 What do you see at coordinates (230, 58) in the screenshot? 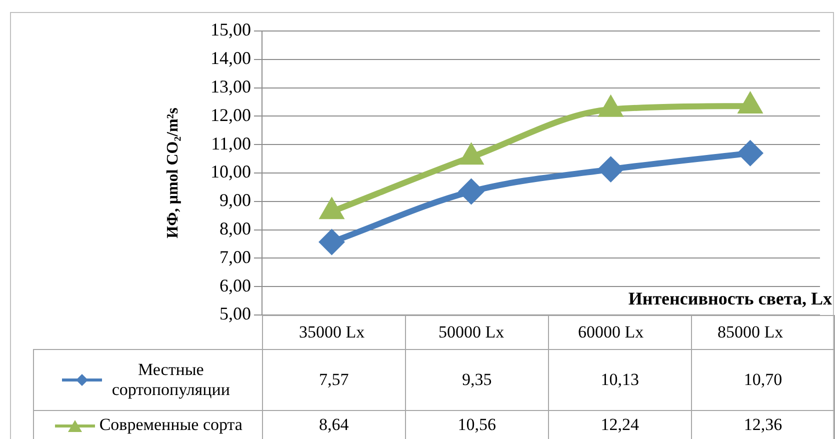
I see `y-tick-label: 14,00` at bounding box center [230, 58].